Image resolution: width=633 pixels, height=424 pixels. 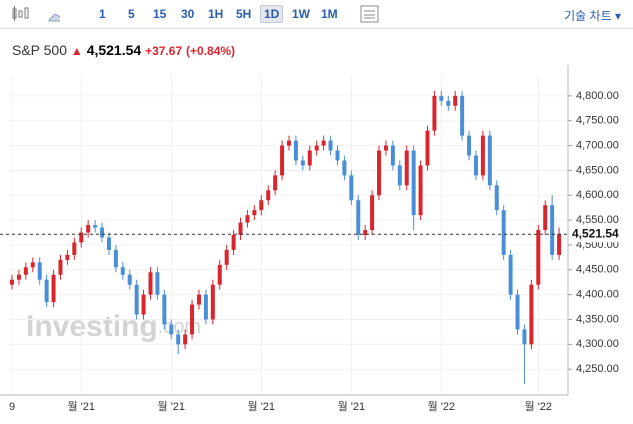 What do you see at coordinates (597, 295) in the screenshot?
I see `y-tick-label: 4,400.00` at bounding box center [597, 295].